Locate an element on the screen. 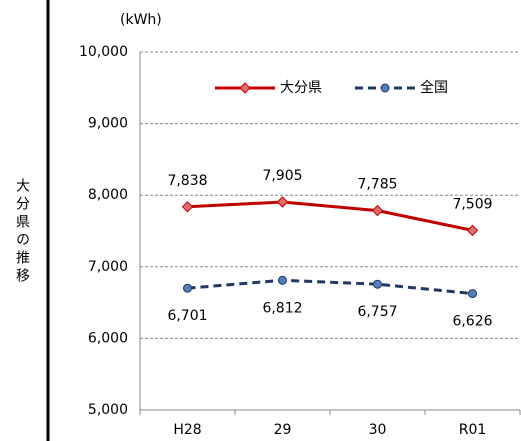 This screenshot has height=441, width=521. side-label: 大分県の推移 is located at coordinates (22, 232).